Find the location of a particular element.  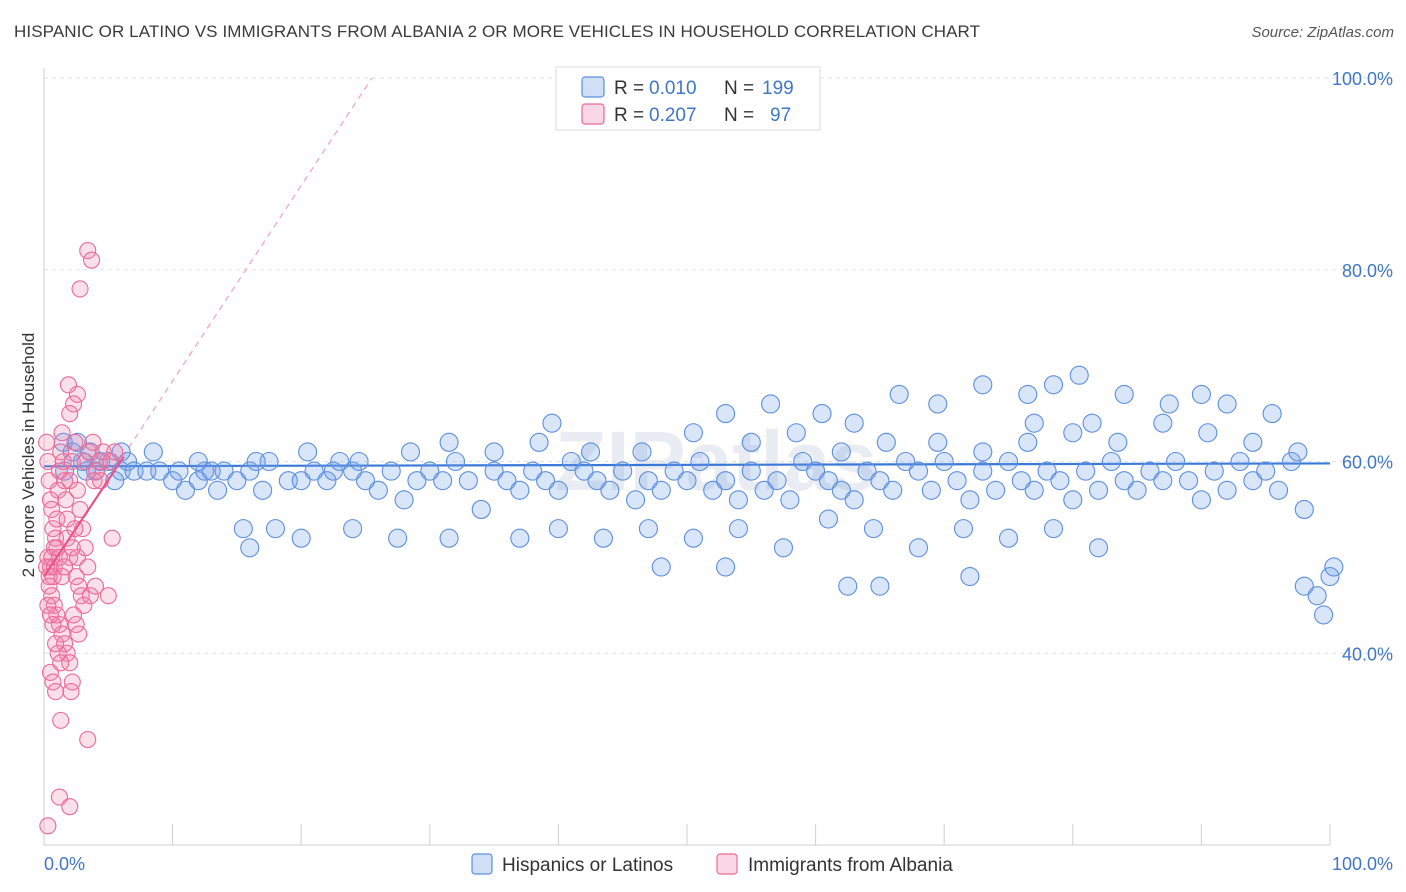

legend-r-label-2: R = is located at coordinates (629, 115).